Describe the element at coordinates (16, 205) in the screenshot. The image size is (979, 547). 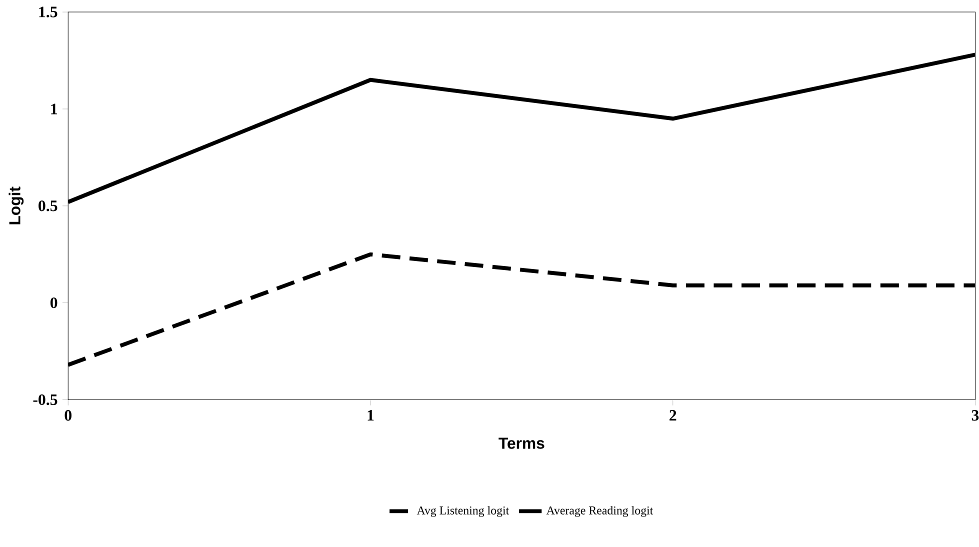
I see `y-axis-title: Logit` at that location.